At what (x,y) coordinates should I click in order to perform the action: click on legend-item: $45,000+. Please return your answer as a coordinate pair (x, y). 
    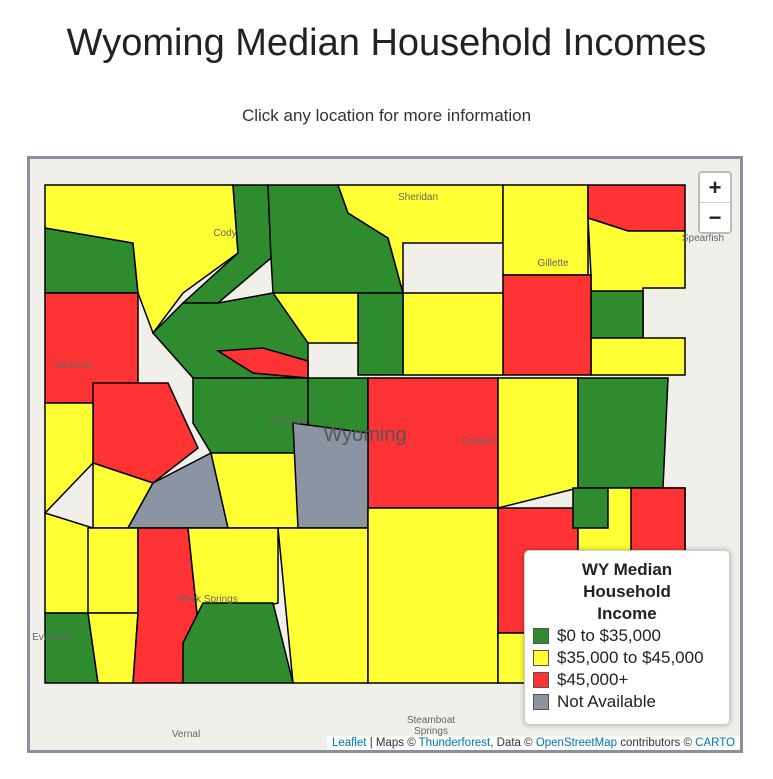
    Looking at the image, I should click on (627, 680).